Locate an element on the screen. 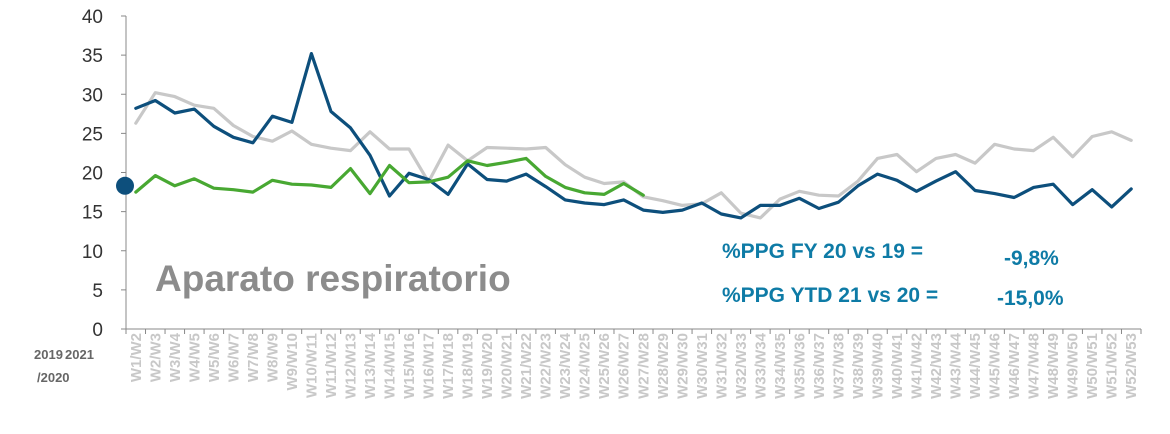 The image size is (1170, 434). x-tick-label: W45/W46 is located at coordinates (995, 366).